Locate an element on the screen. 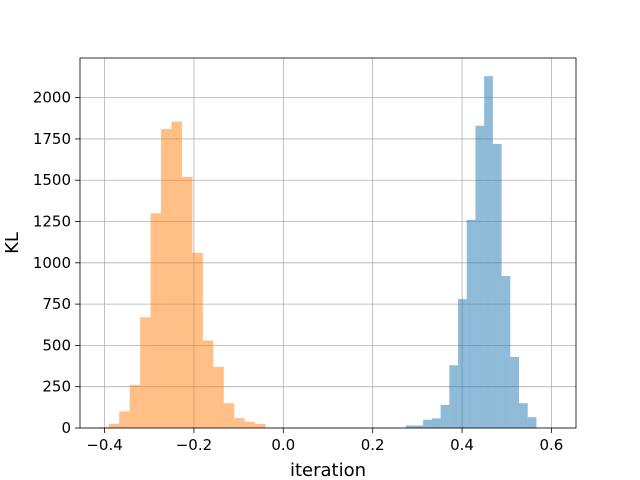 The image size is (640, 480). y-tick-label: 1000 is located at coordinates (52, 263).